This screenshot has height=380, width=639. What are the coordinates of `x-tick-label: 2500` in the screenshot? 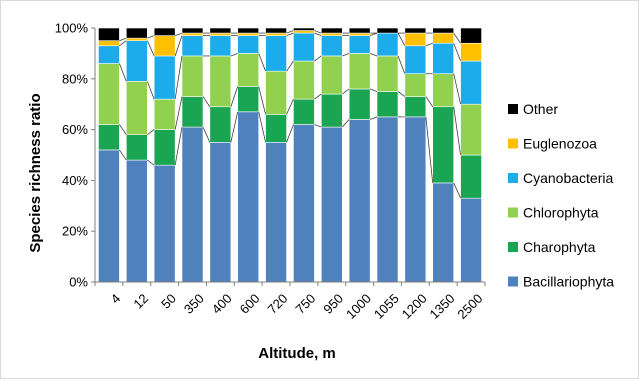 It's located at (469, 306).